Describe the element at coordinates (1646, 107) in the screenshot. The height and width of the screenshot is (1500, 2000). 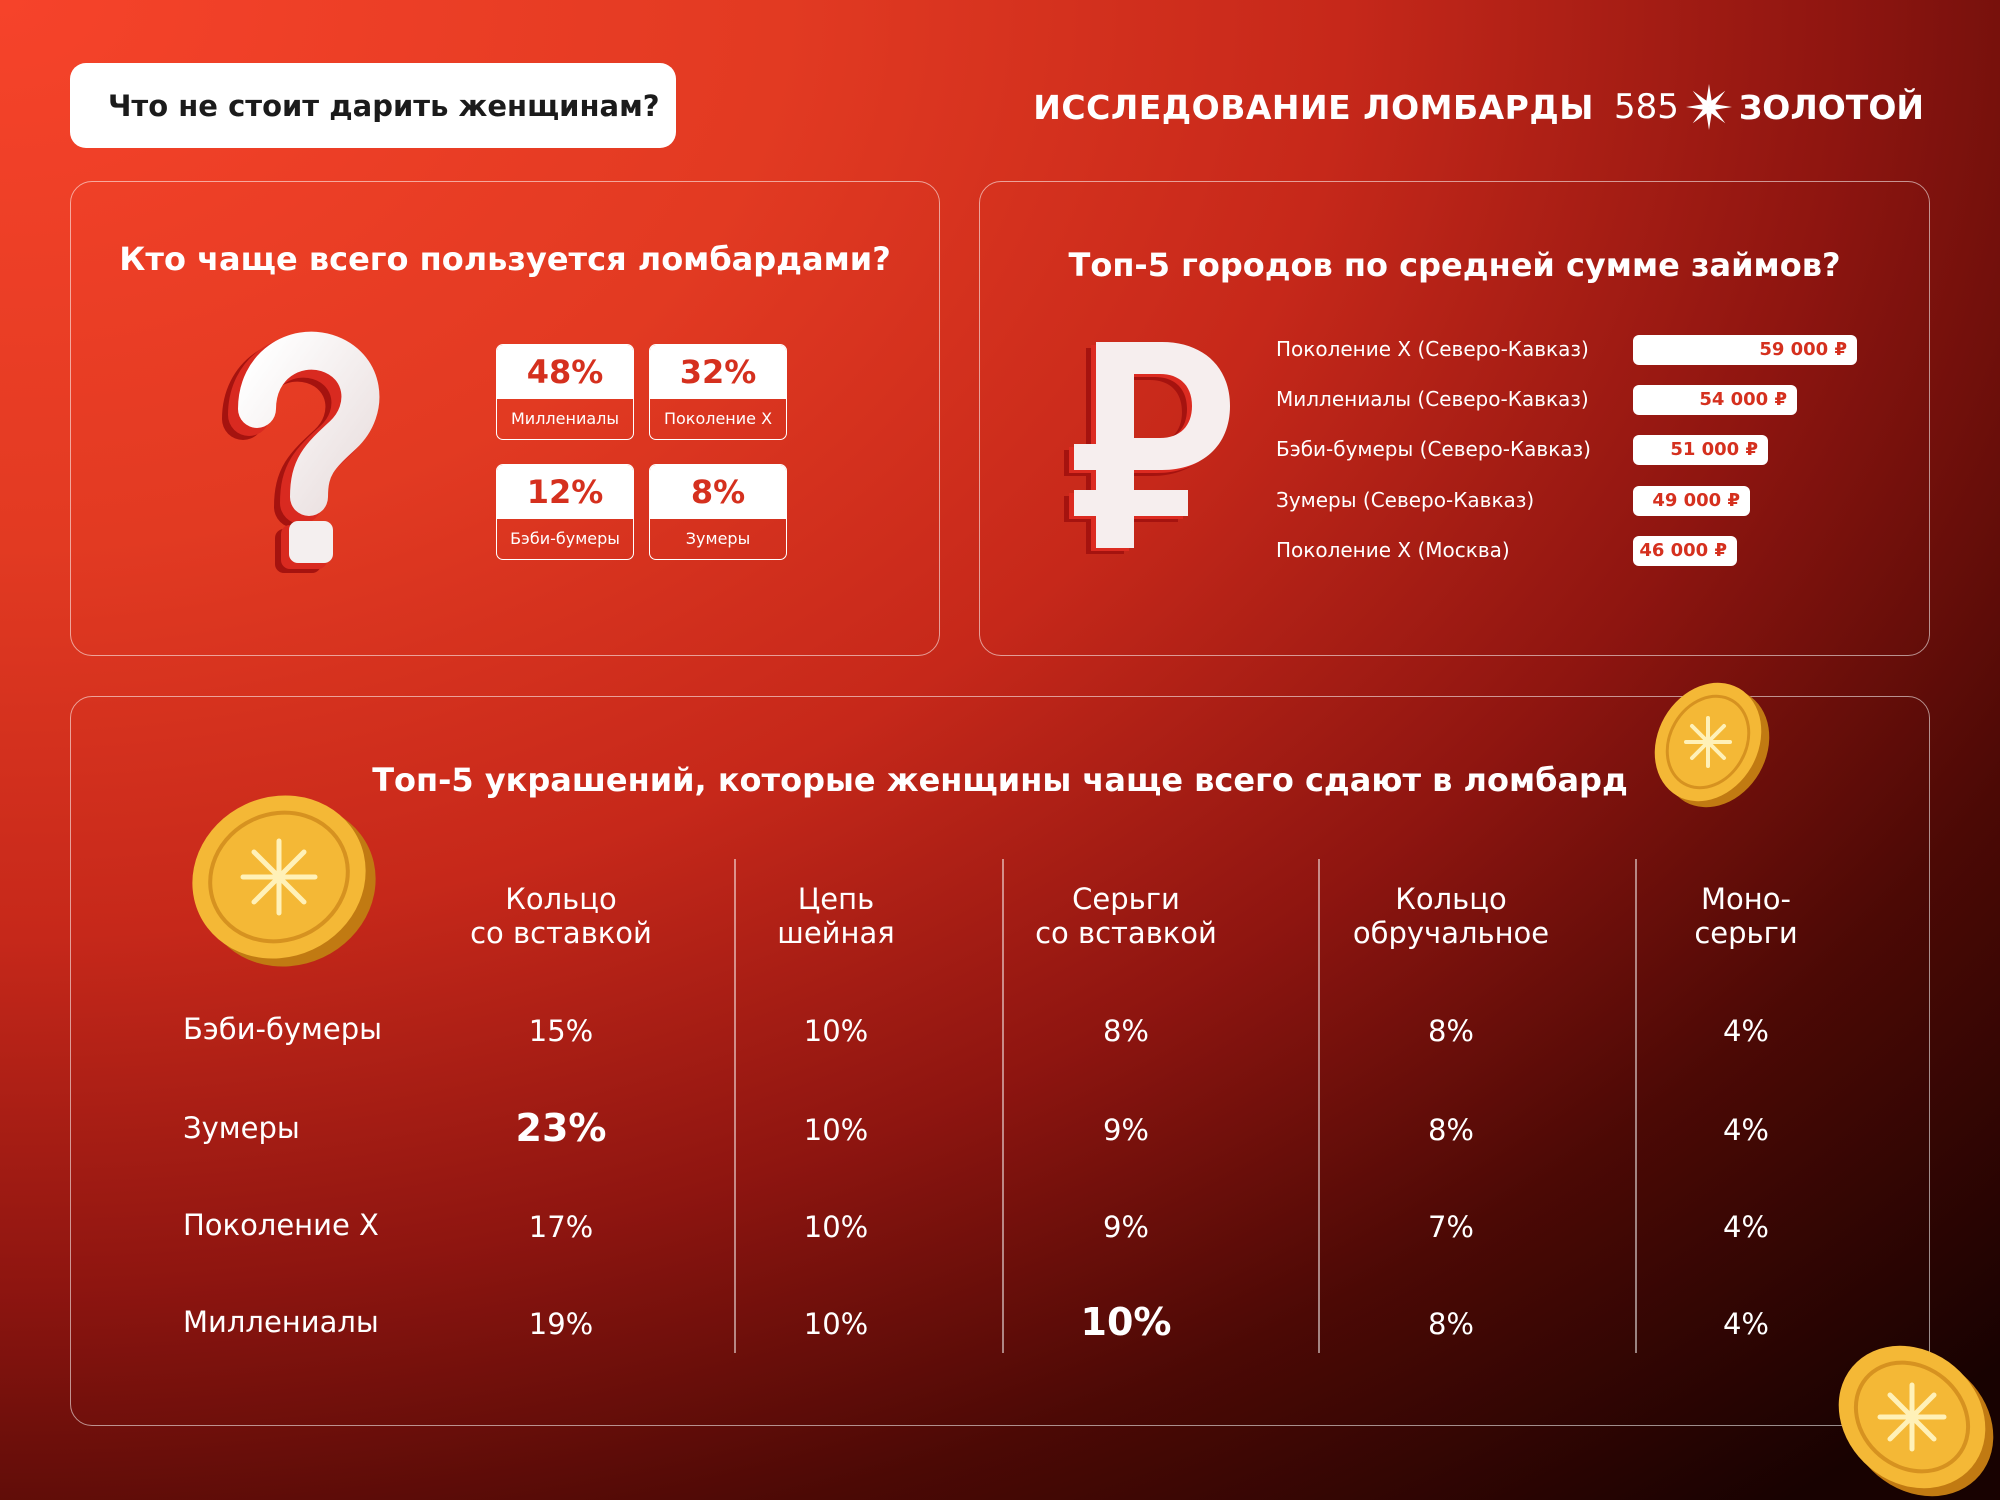
I see `brand-number: 585` at that location.